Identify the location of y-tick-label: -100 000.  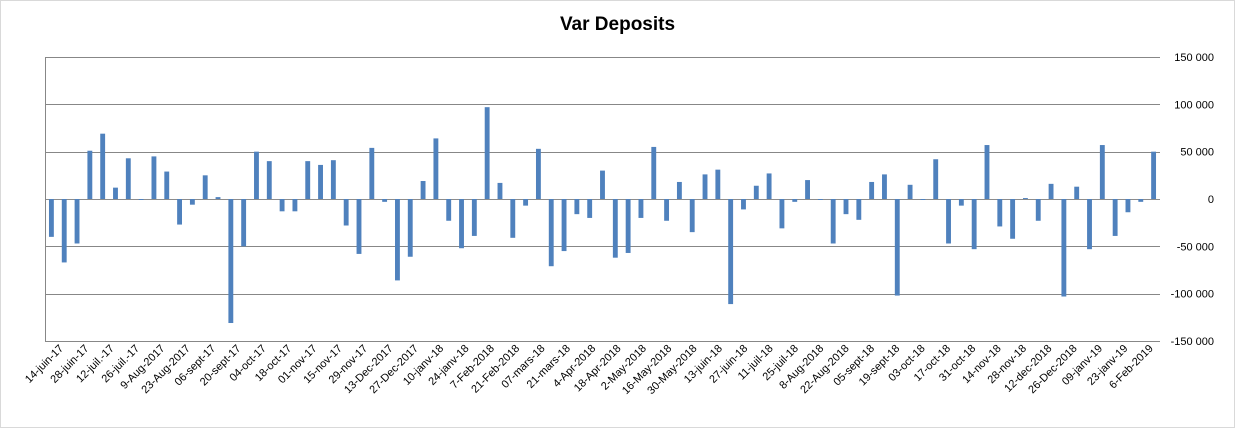
(1192, 295).